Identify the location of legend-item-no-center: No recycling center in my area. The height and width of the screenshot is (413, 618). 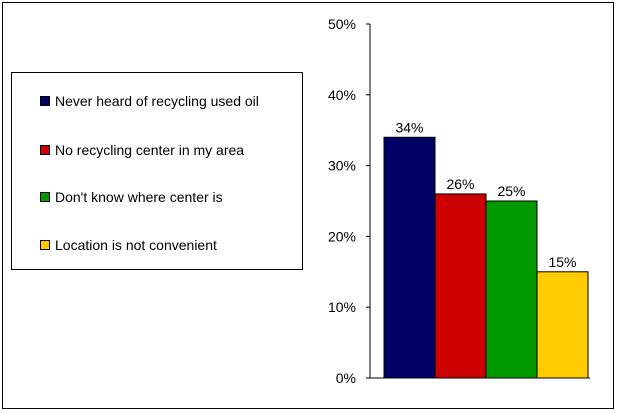
(142, 150).